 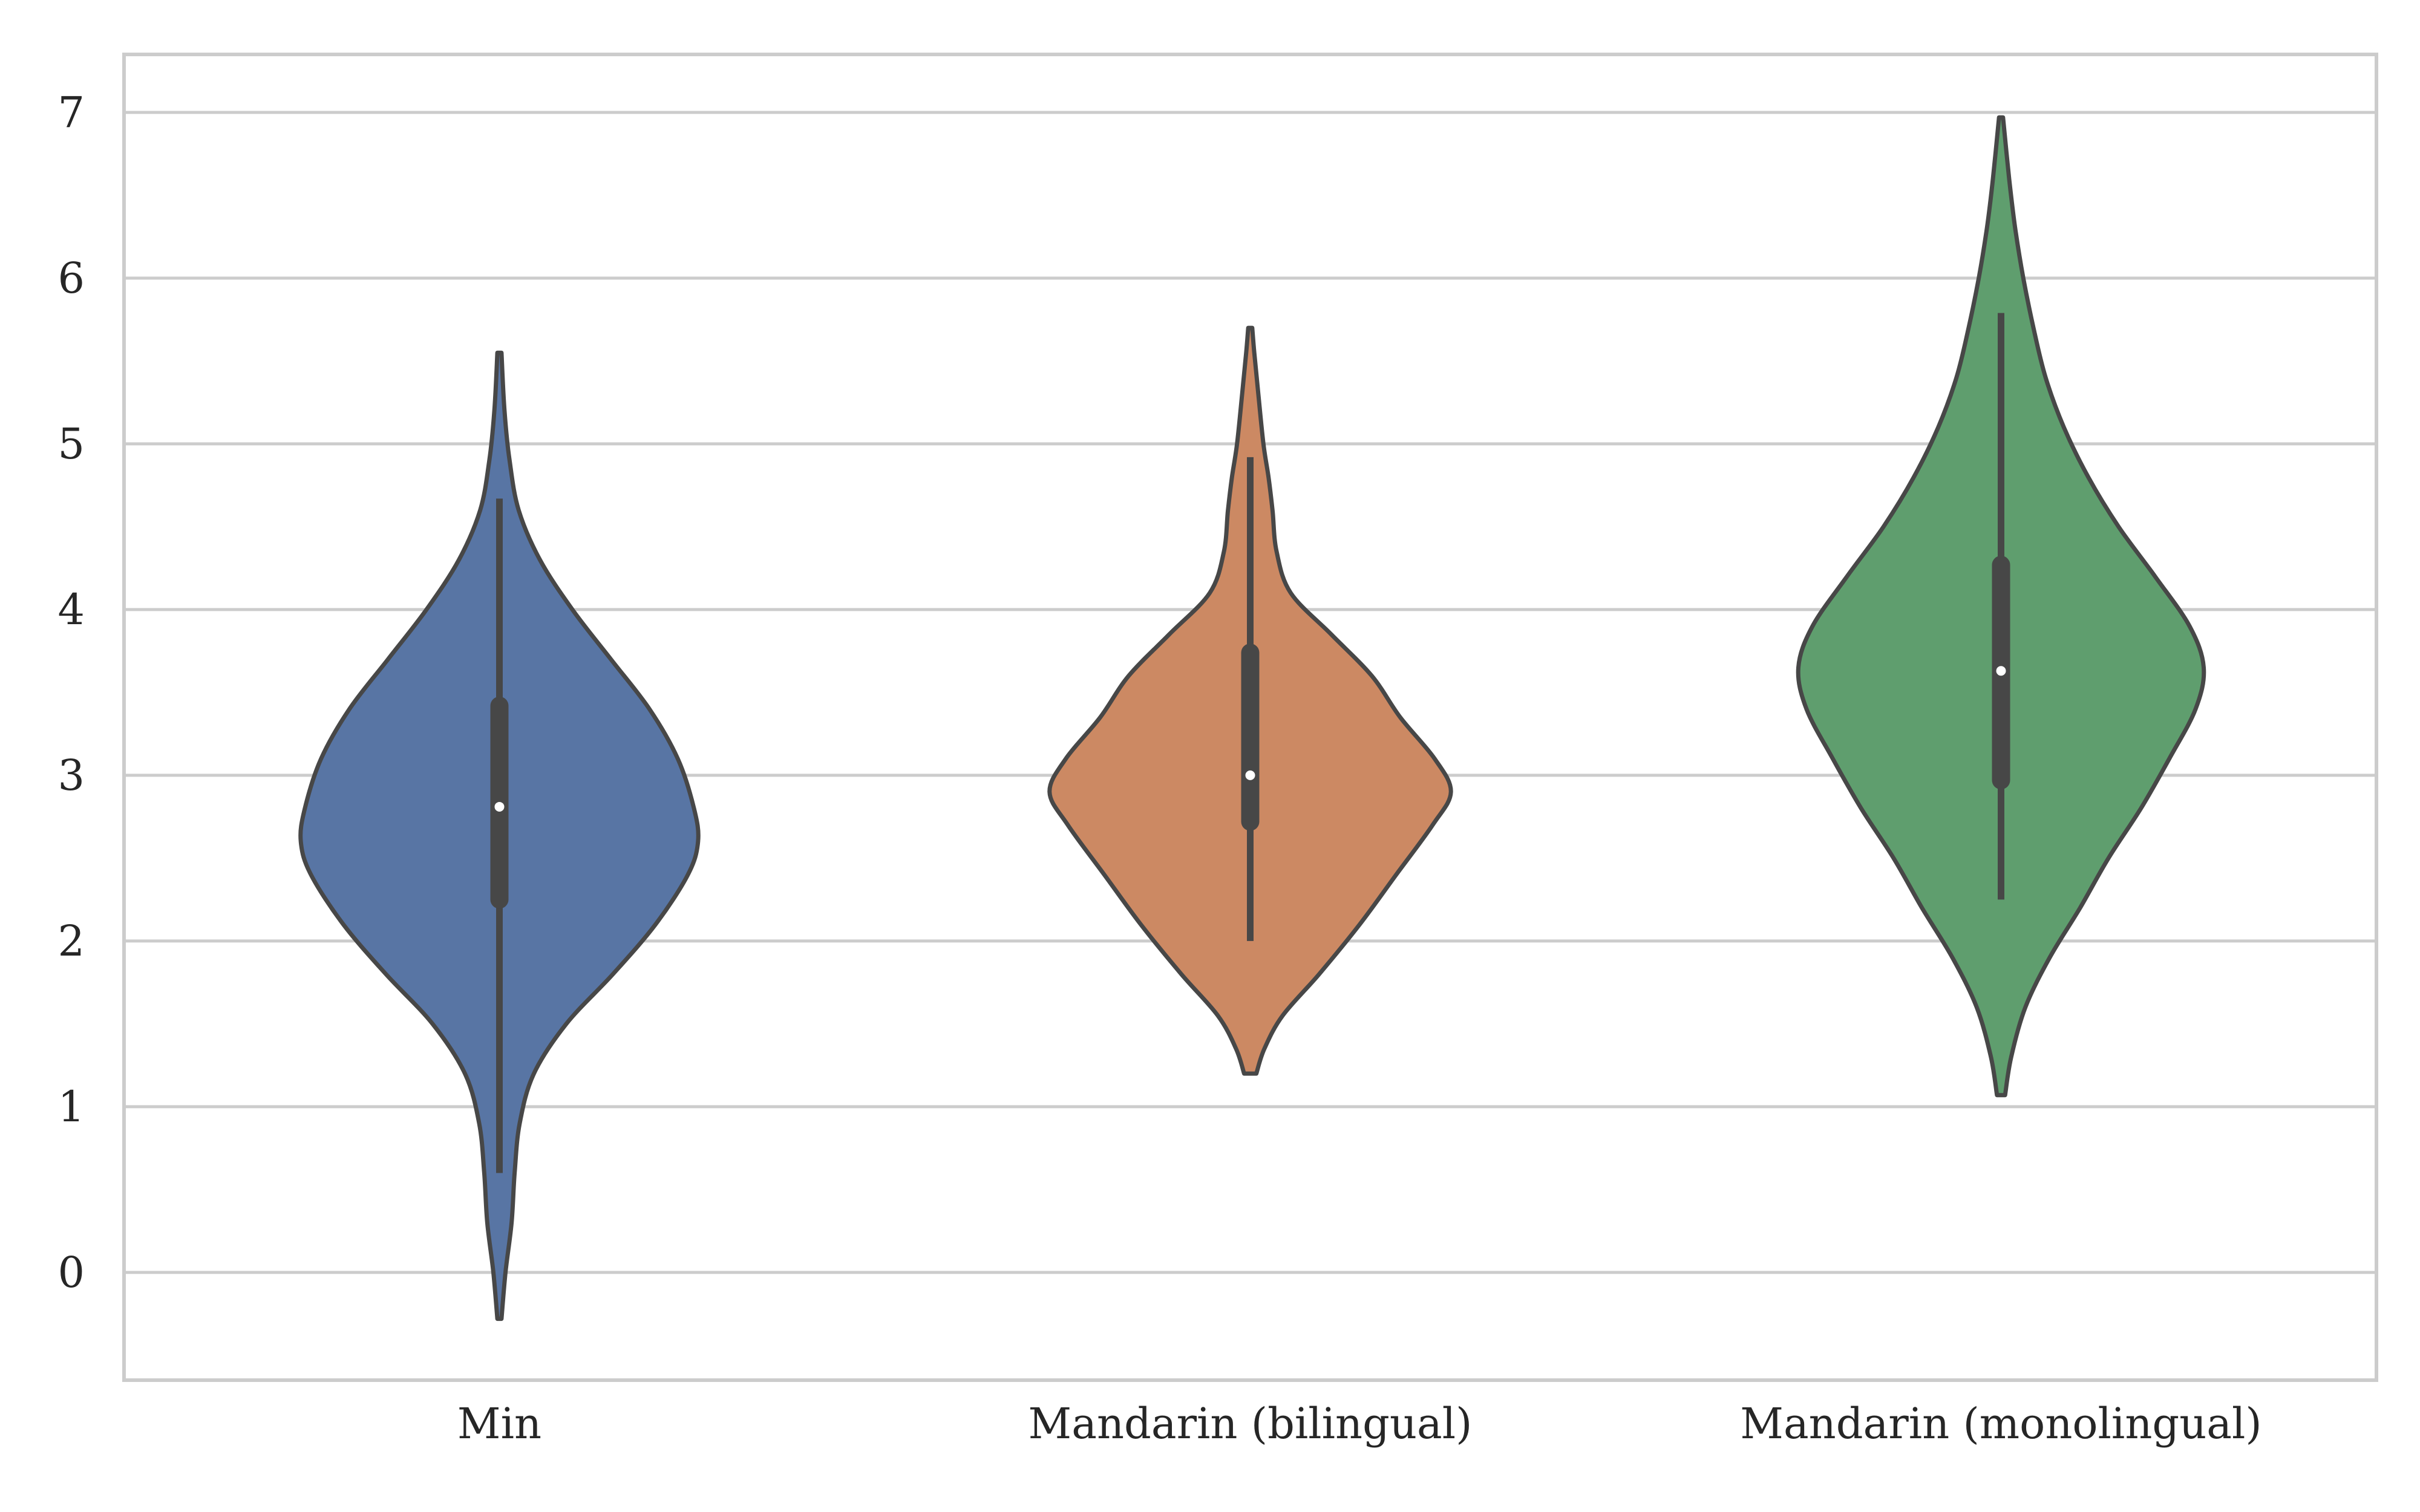 I want to click on y-tick-label: 5, so click(x=71, y=444).